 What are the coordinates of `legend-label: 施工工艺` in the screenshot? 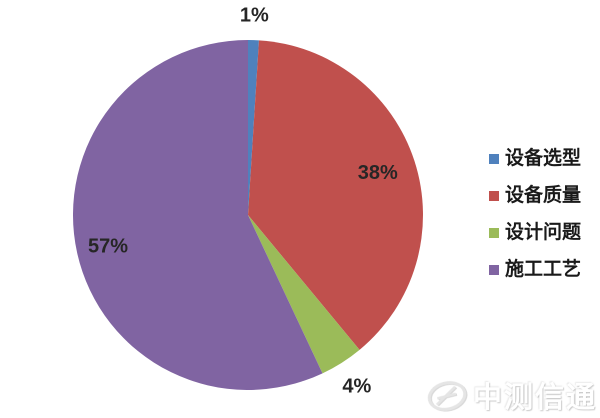 It's located at (543, 269).